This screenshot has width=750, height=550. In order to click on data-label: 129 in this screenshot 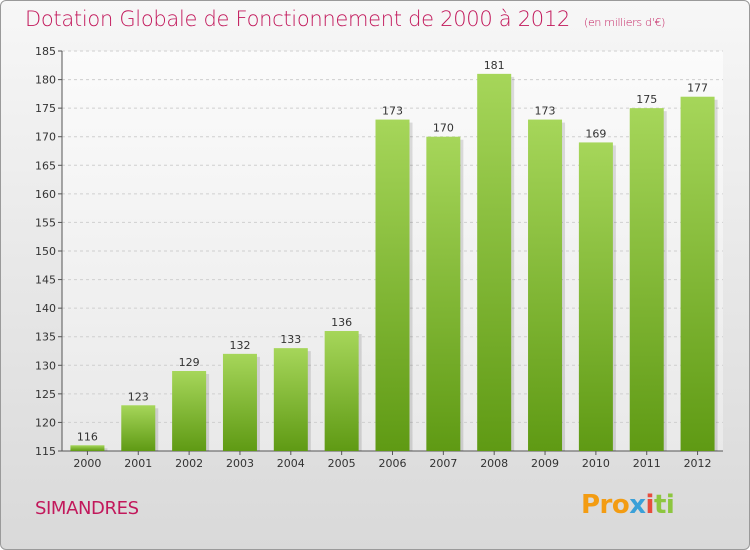, I will do `click(189, 362)`.